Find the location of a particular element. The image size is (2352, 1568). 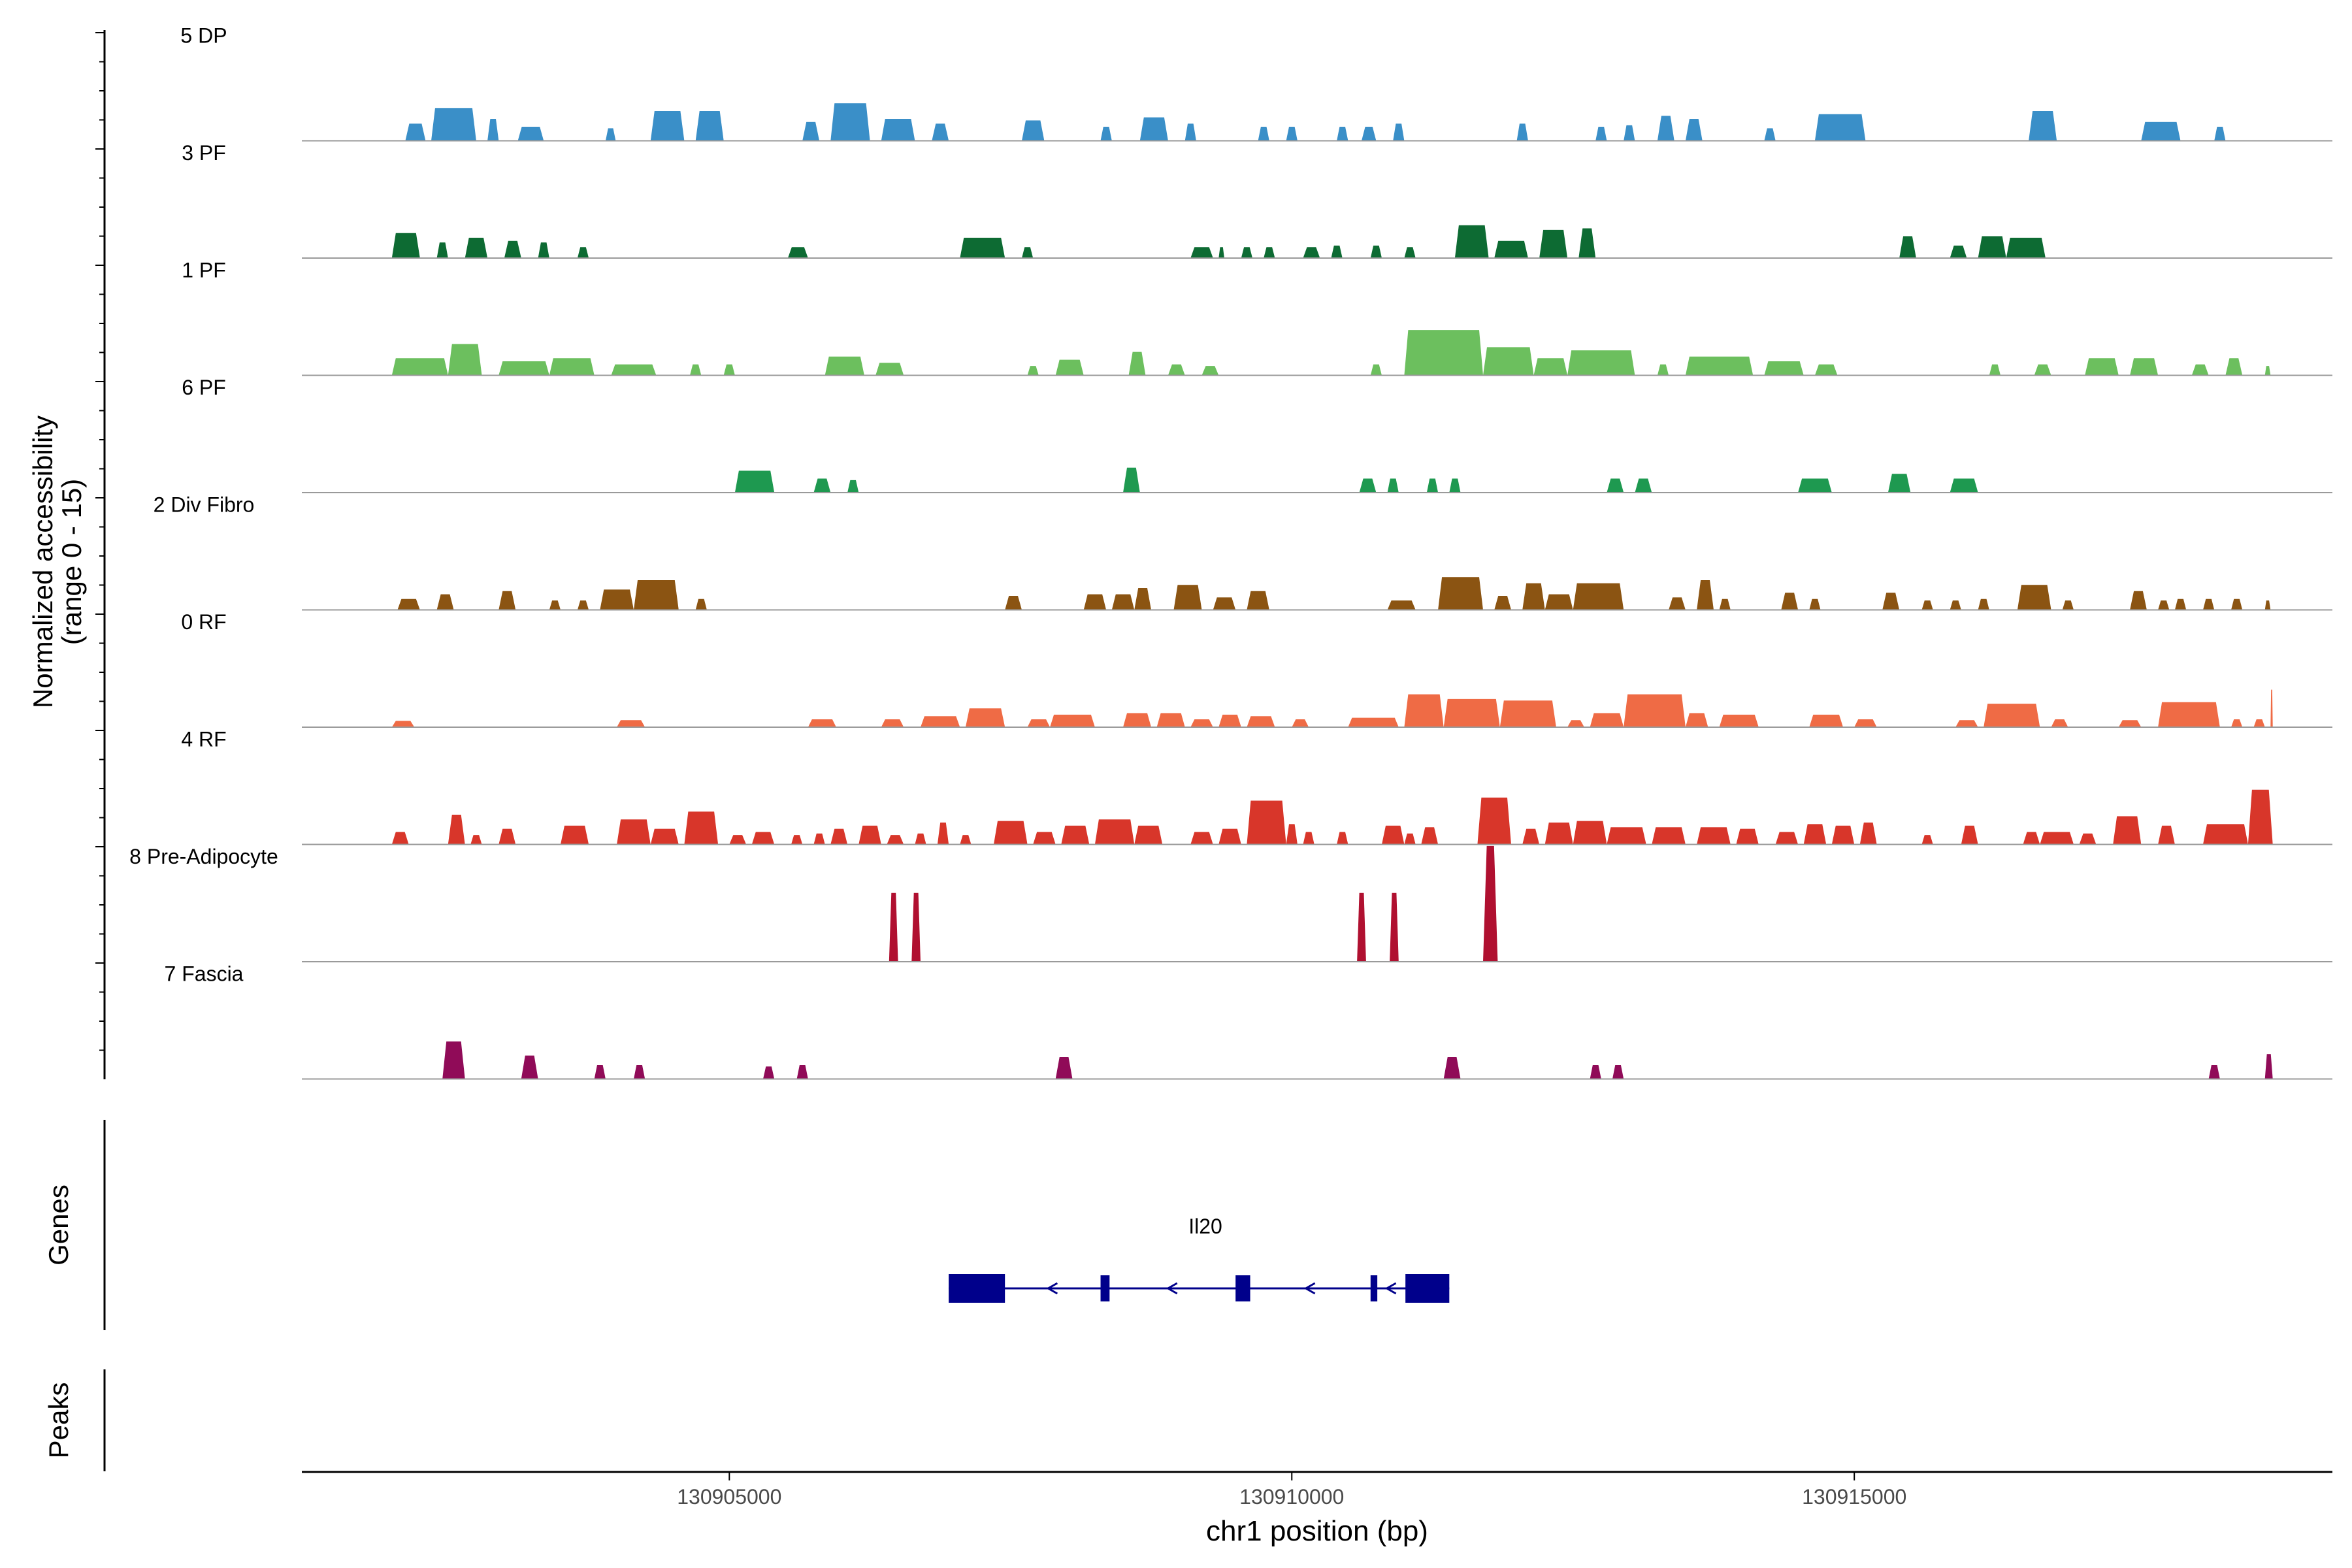

gene-label: Il20 is located at coordinates (1205, 1226).